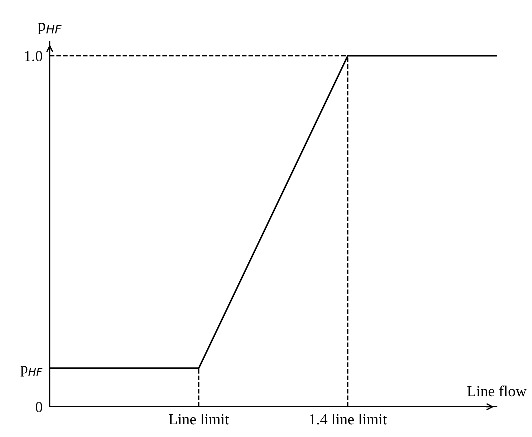 This screenshot has height=437, width=532. What do you see at coordinates (39, 407) in the screenshot?
I see `y-tick-label: 0` at bounding box center [39, 407].